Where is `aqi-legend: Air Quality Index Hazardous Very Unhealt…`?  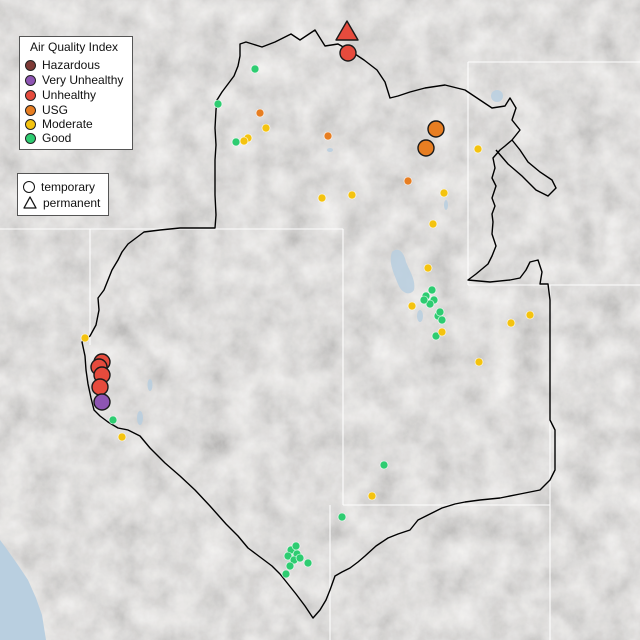 aqi-legend: Air Quality Index Hazardous Very Unhealt… is located at coordinates (76, 93).